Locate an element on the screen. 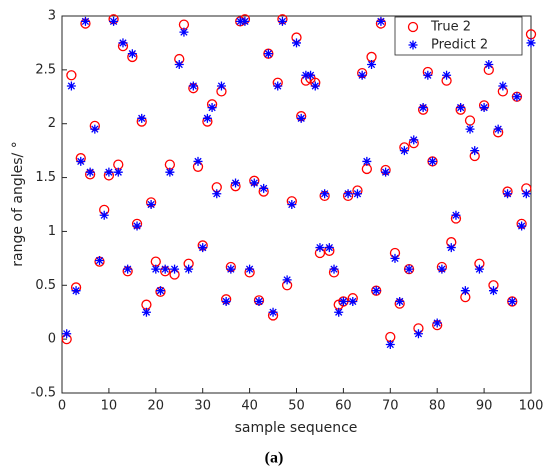 The image size is (550, 475). x-tick-label: 80 is located at coordinates (437, 406).